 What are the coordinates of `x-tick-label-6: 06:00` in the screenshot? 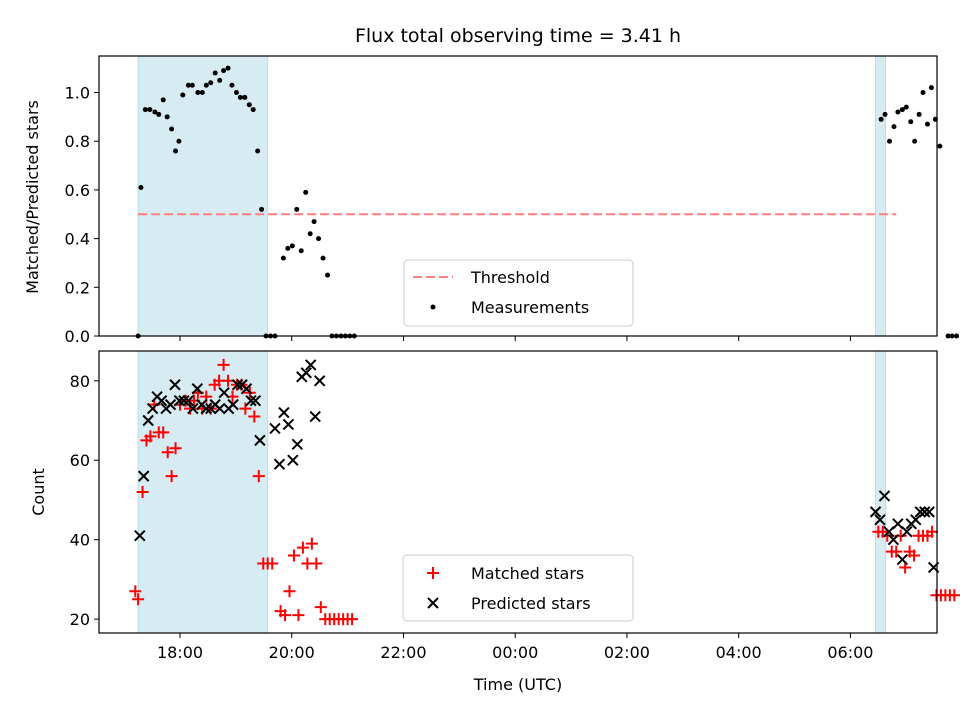 It's located at (850, 652).